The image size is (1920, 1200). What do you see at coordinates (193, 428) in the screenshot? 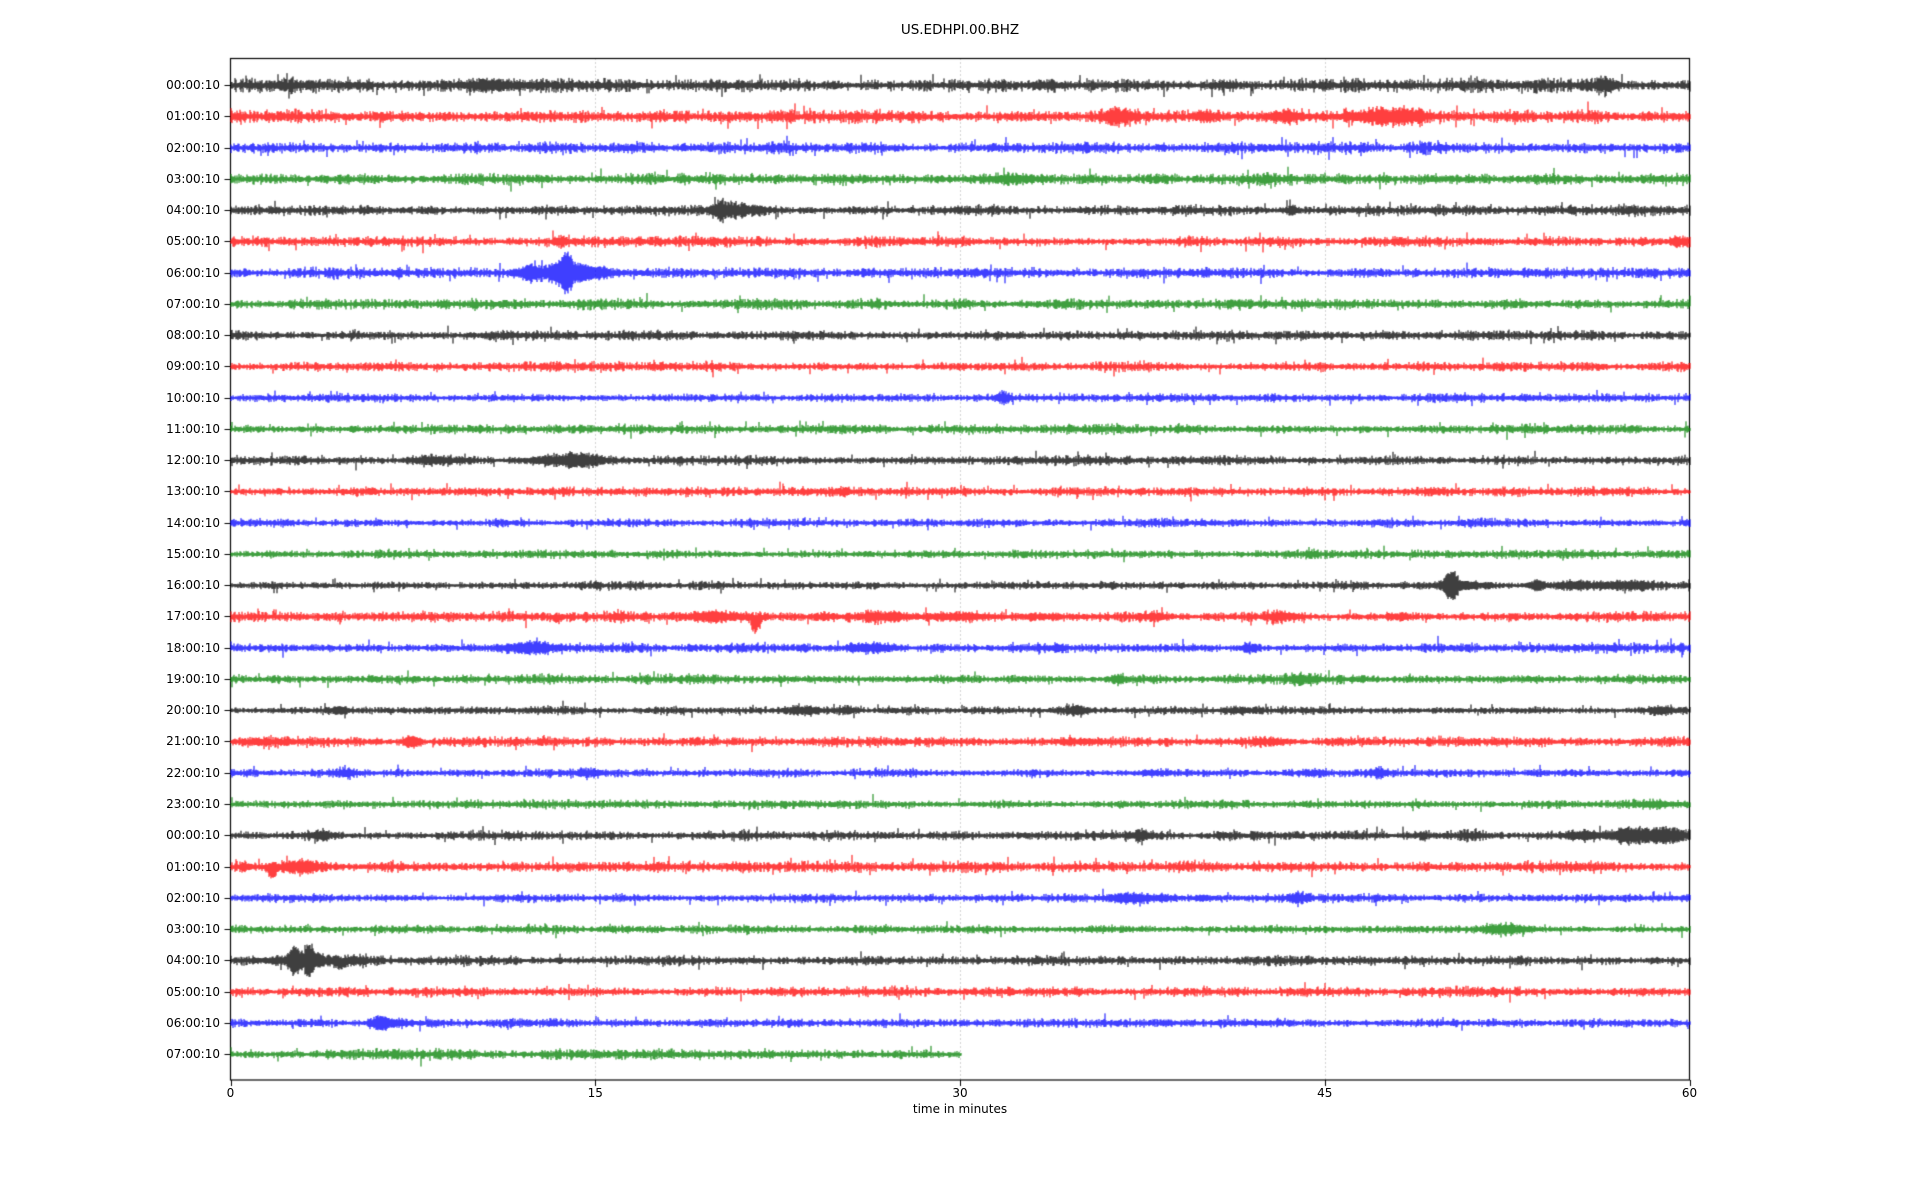
I see `row-time-label: 11:00:10` at bounding box center [193, 428].